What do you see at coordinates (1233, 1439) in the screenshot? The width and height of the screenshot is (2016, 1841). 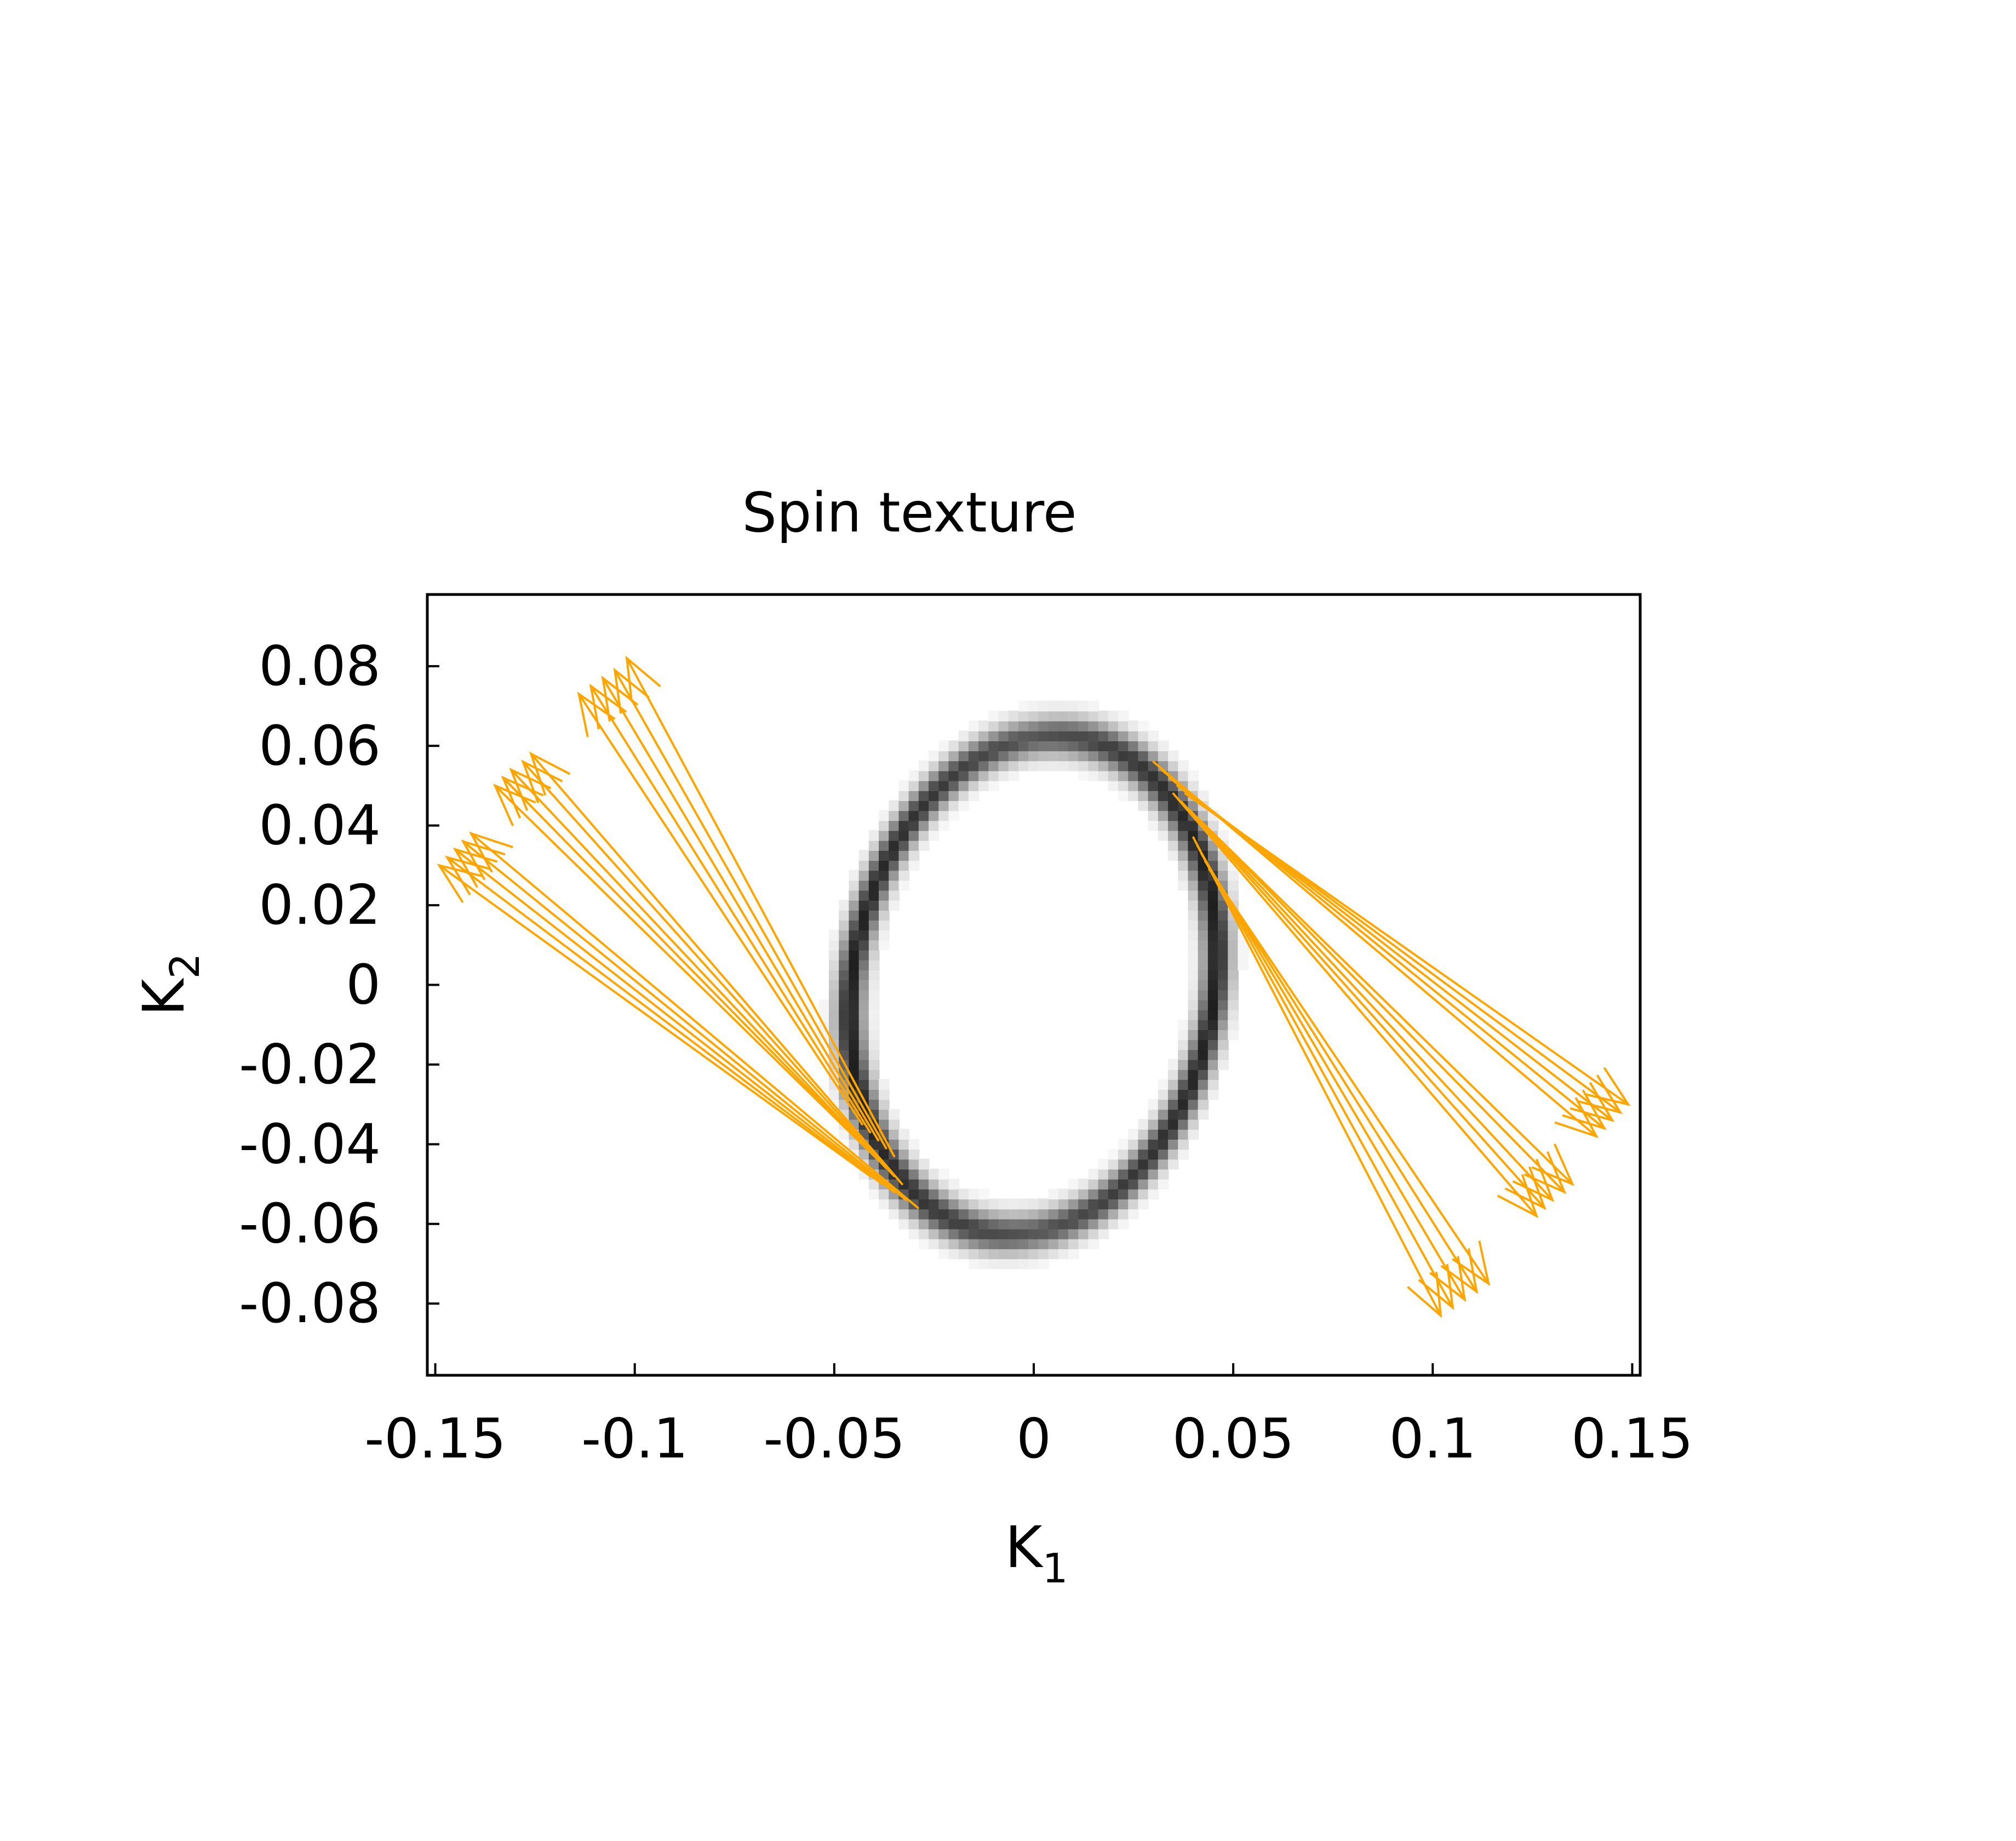 I see `x-tick-label: 0.05` at bounding box center [1233, 1439].